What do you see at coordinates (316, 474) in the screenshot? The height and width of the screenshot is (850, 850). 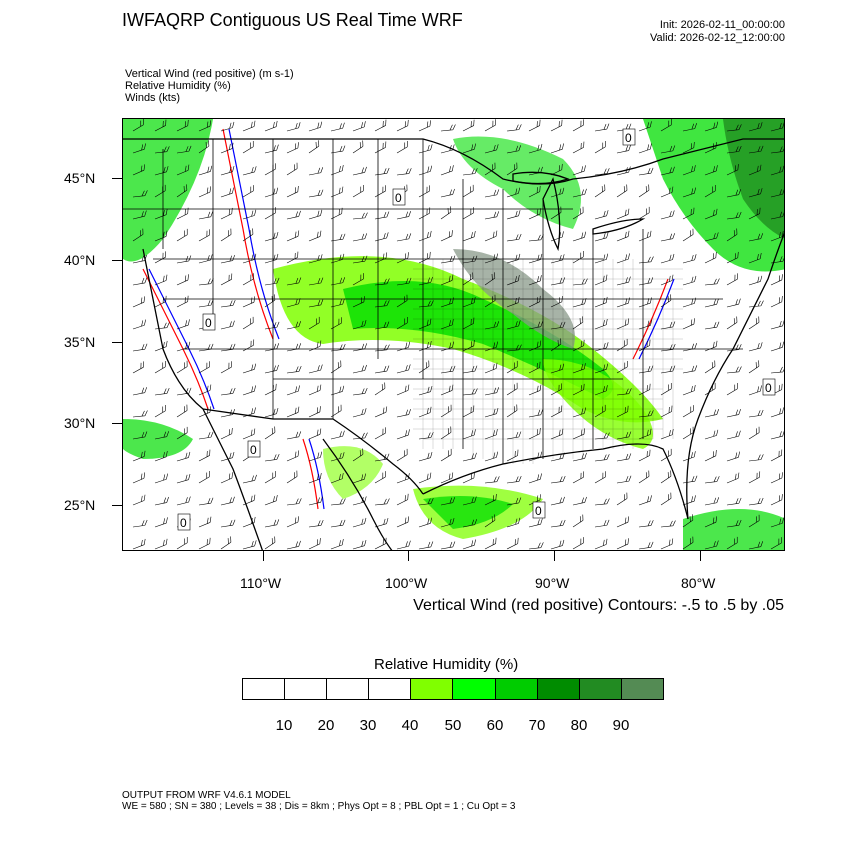 I see `downdraft-contour-mexico` at bounding box center [316, 474].